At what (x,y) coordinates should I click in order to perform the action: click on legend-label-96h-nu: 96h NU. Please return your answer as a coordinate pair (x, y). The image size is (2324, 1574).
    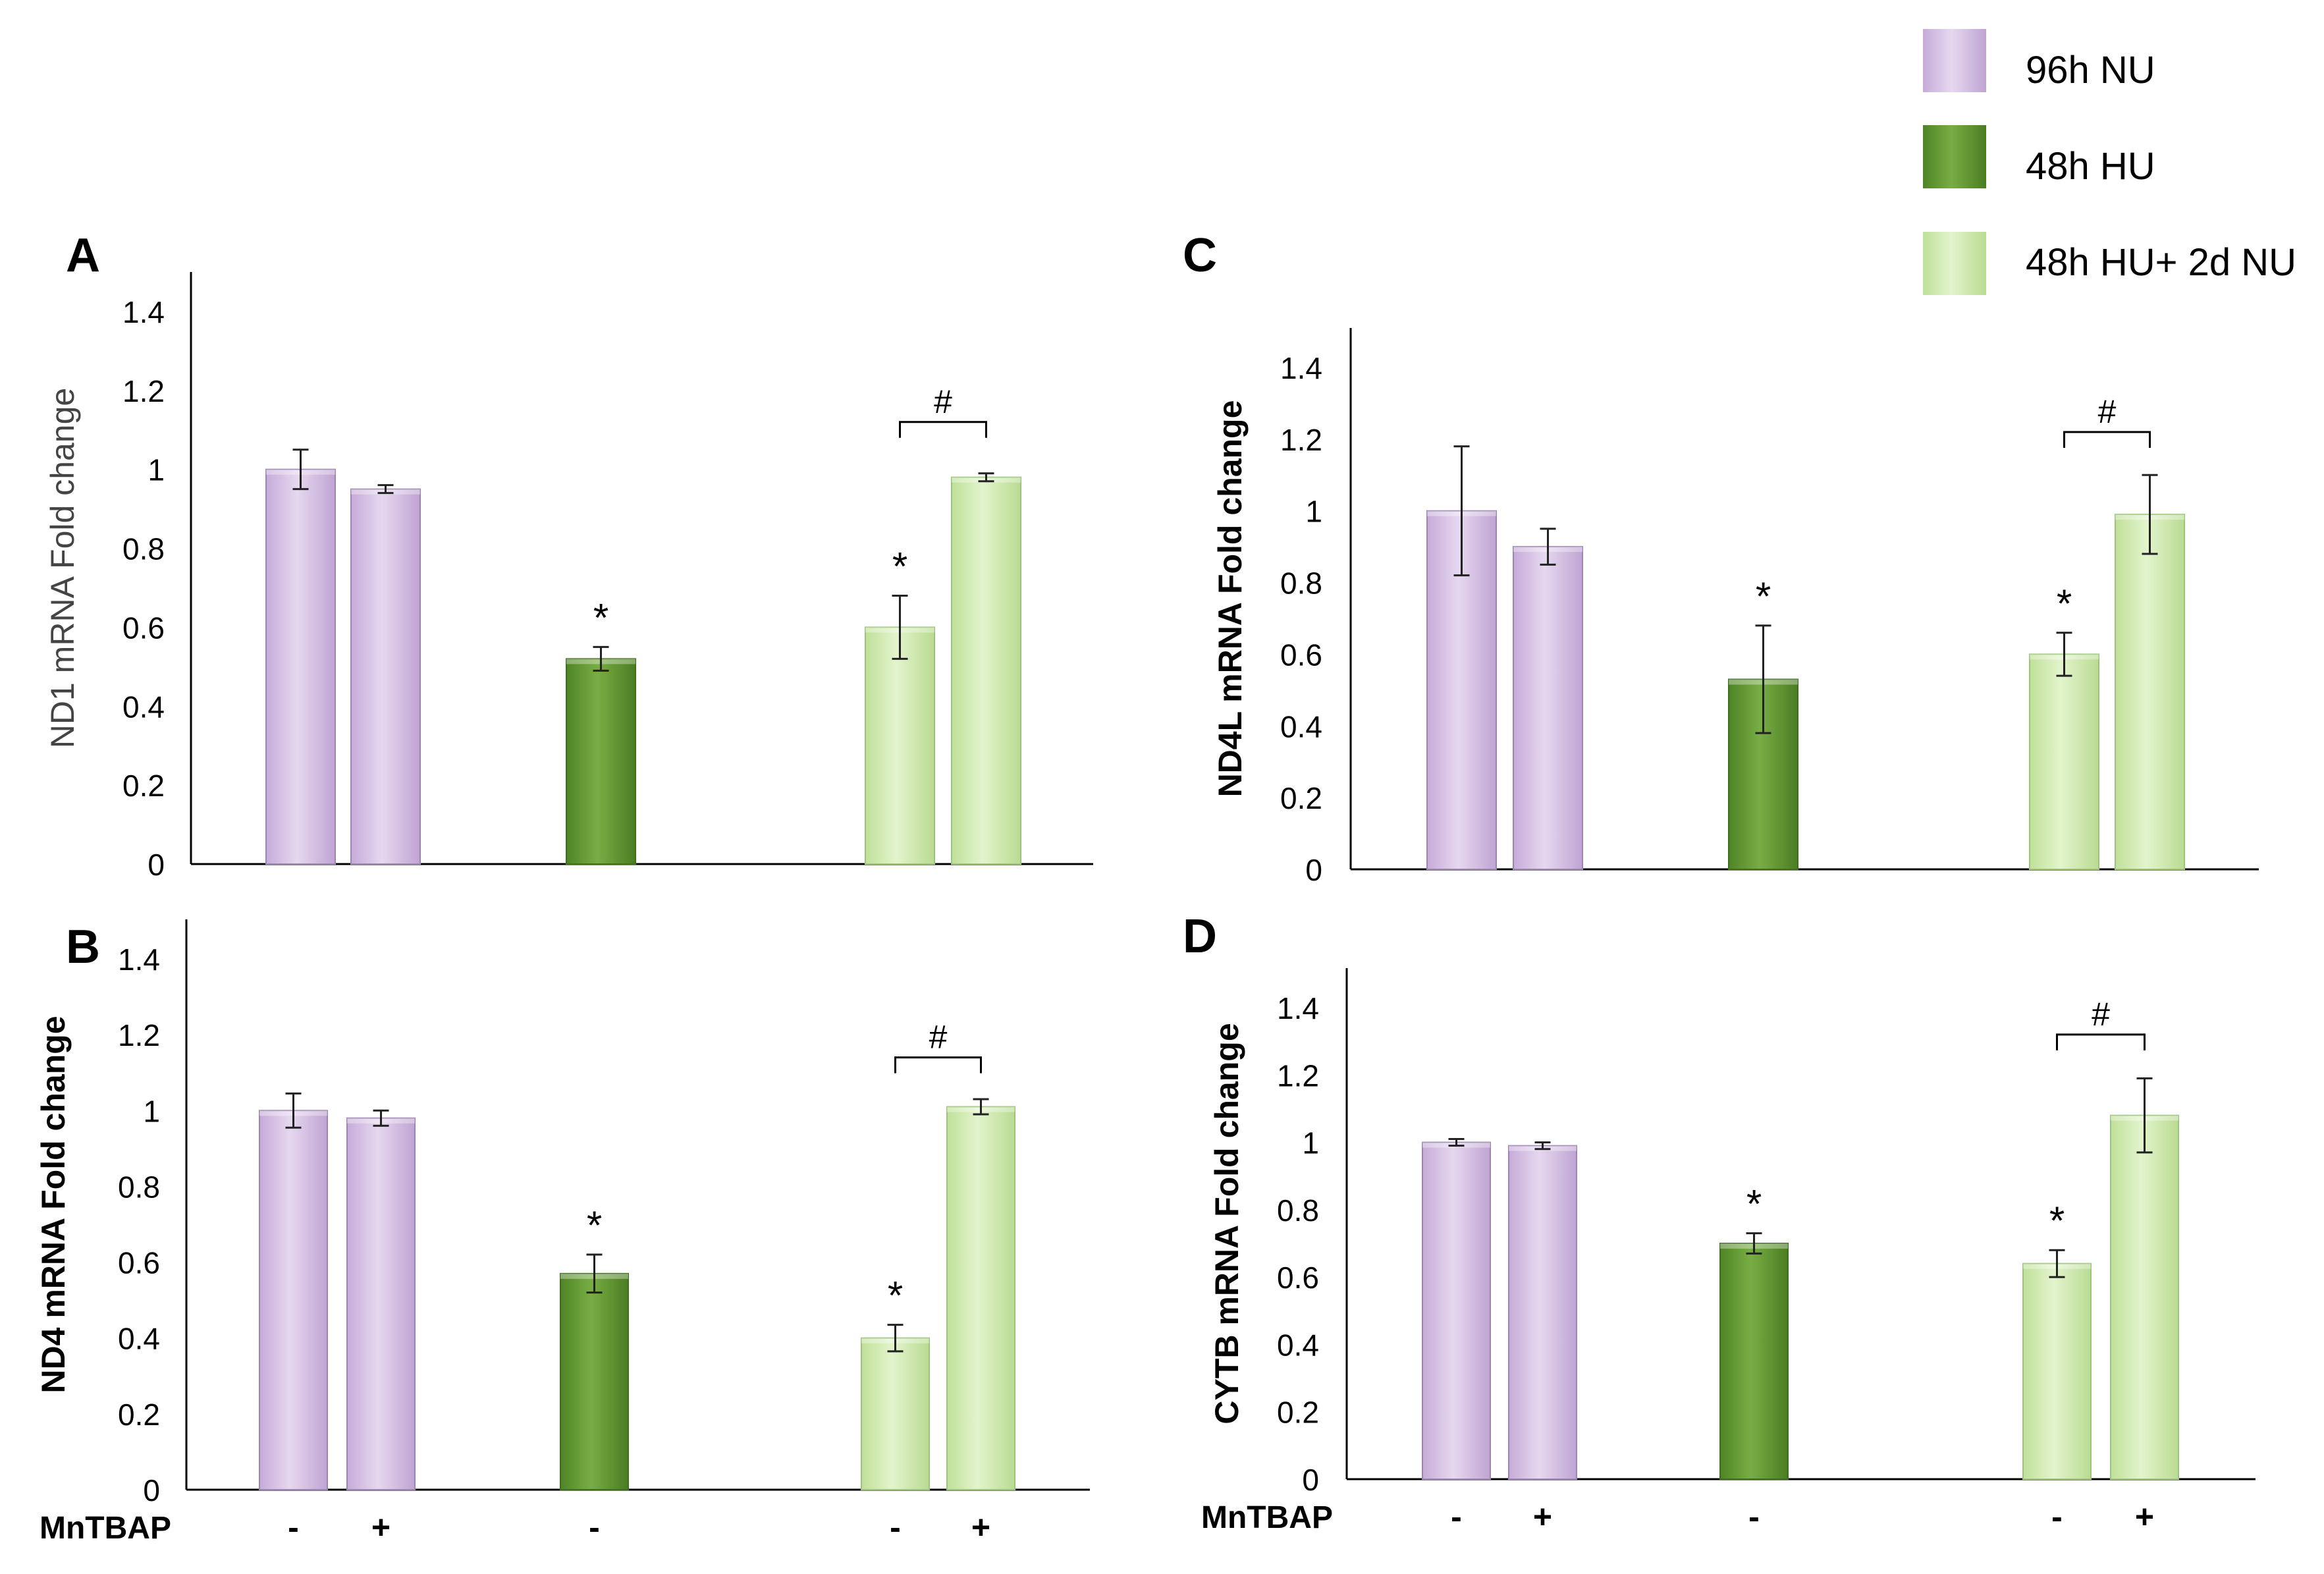
    Looking at the image, I should click on (2090, 70).